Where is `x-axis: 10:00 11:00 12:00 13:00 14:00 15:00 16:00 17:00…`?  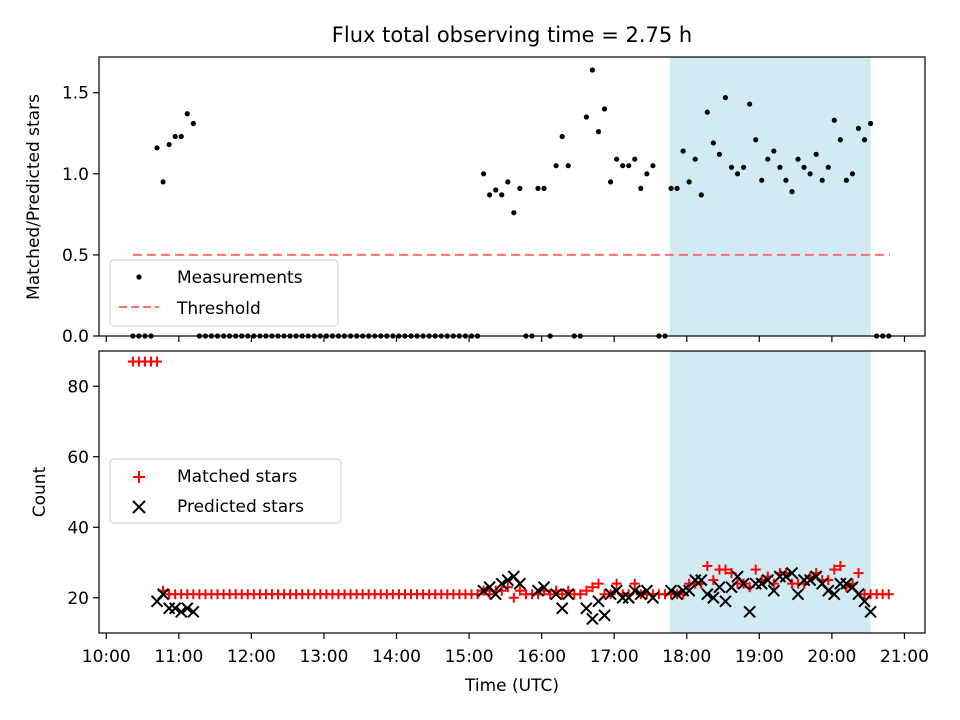 x-axis: 10:00 11:00 12:00 13:00 14:00 15:00 16:00 17:00… is located at coordinates (505, 650).